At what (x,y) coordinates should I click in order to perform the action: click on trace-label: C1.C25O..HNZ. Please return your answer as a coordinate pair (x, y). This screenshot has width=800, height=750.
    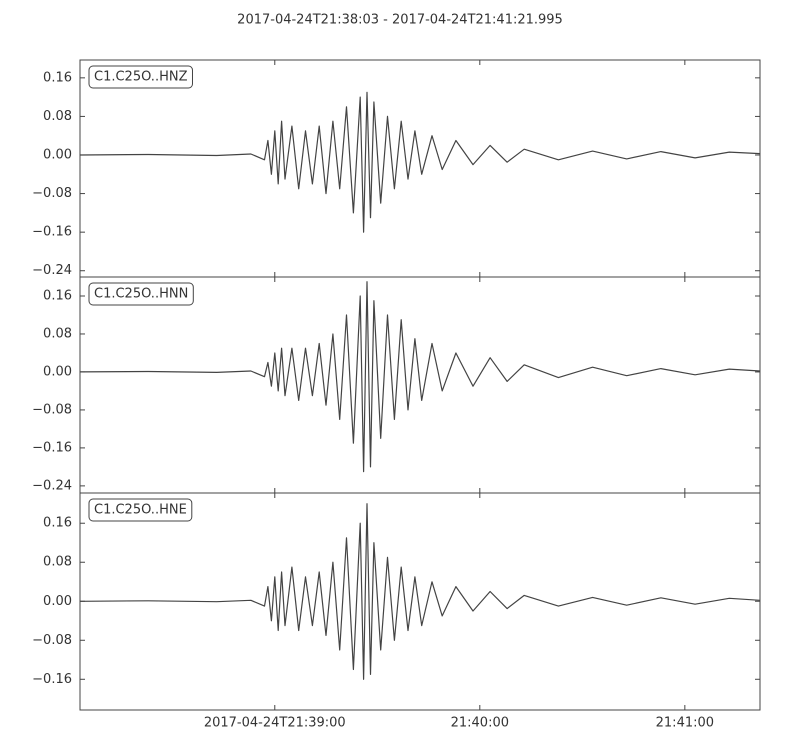
    Looking at the image, I should click on (141, 77).